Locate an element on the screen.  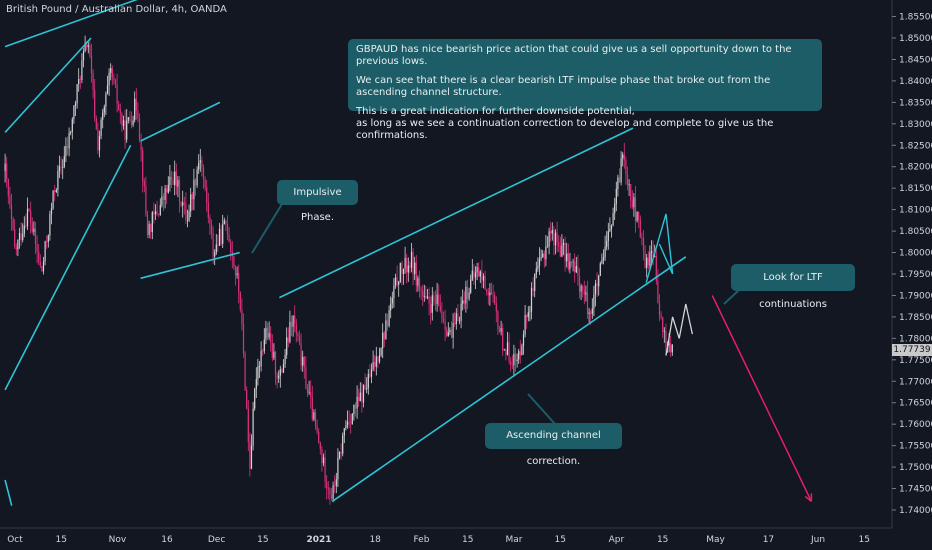
price-tick-label: 1.84500 is located at coordinates (915, 60).